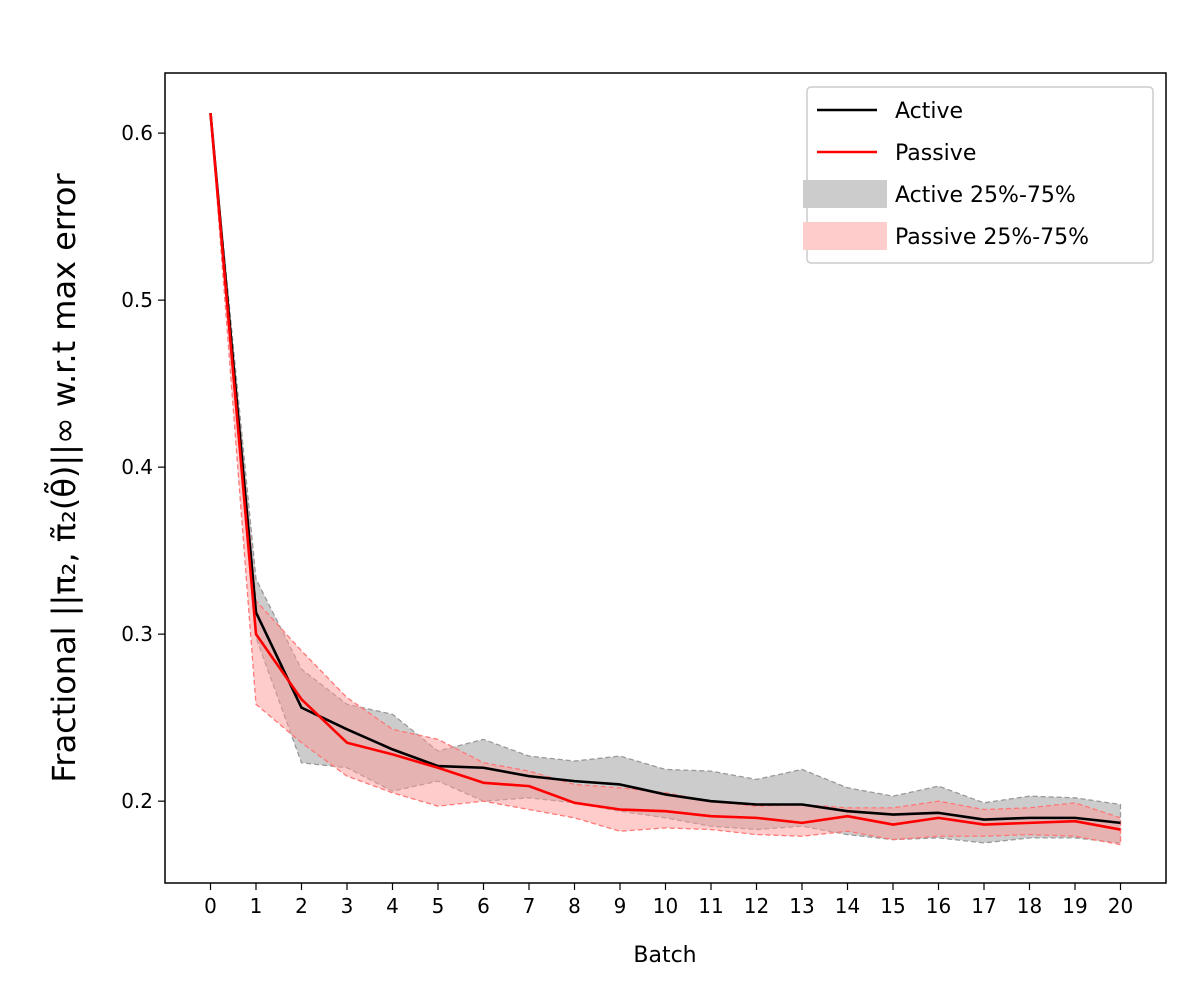  What do you see at coordinates (137, 467) in the screenshot?
I see `y-tick-label: 0.4` at bounding box center [137, 467].